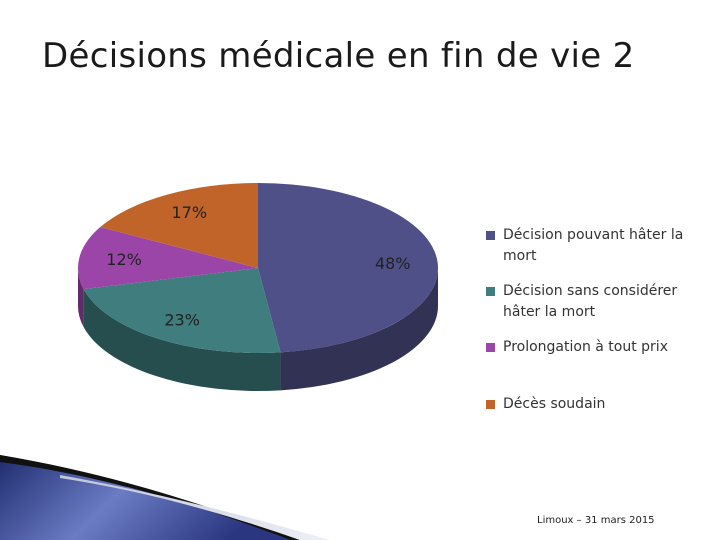  I want to click on legend-item-sans-considerer: Décision sans considérer hâter la mort, so click(589, 302).